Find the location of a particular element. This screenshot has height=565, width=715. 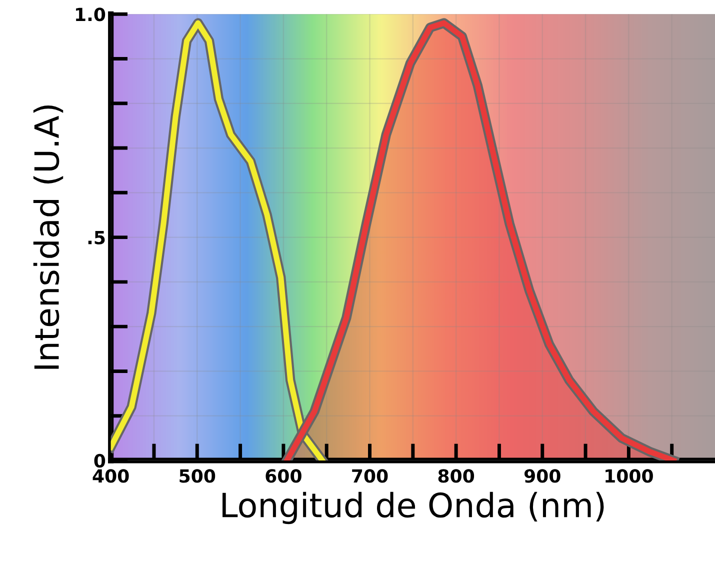

x-tick-label: 600 is located at coordinates (284, 476).